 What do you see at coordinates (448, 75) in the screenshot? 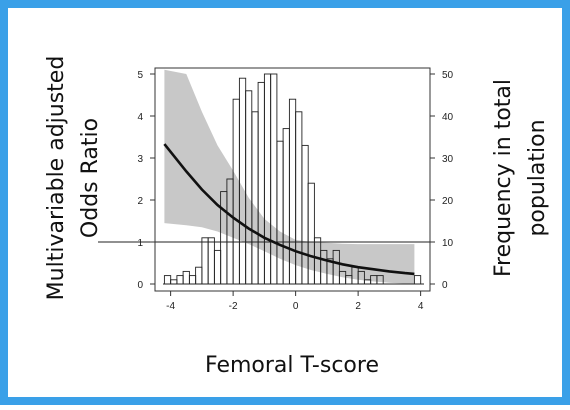
I see `y-right-tick-label: 50` at bounding box center [448, 75].